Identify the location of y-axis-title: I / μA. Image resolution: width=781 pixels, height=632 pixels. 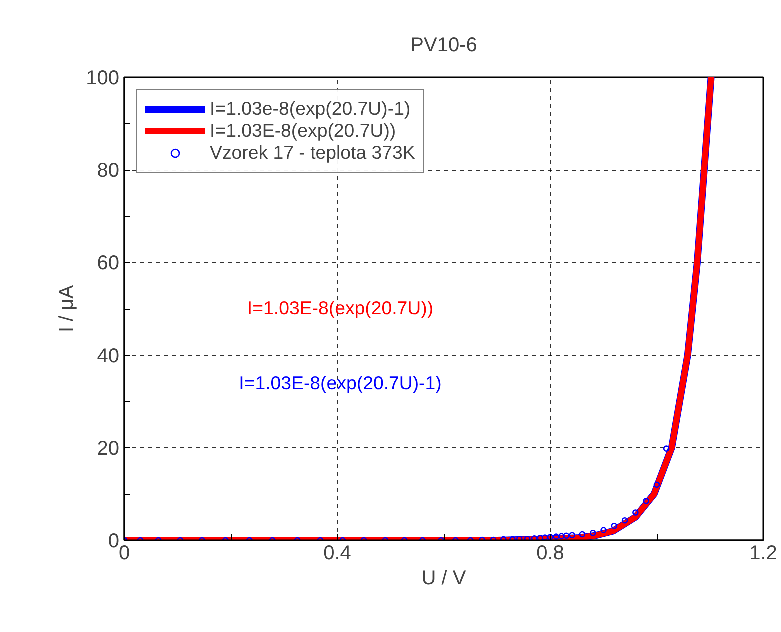
(67, 308).